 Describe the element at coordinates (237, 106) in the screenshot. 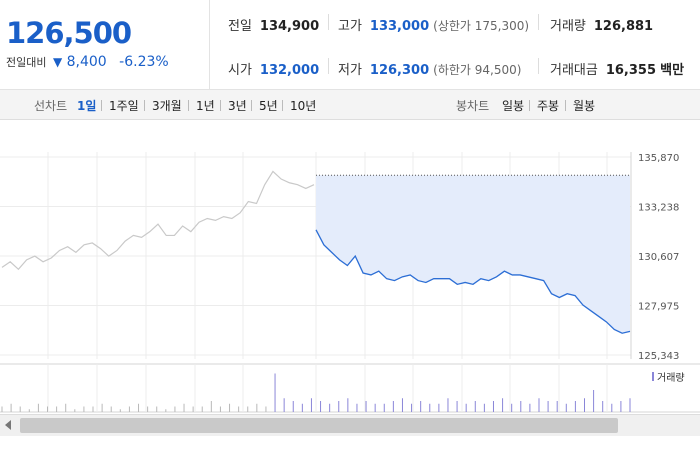

I see `tab-3y: 3년` at that location.